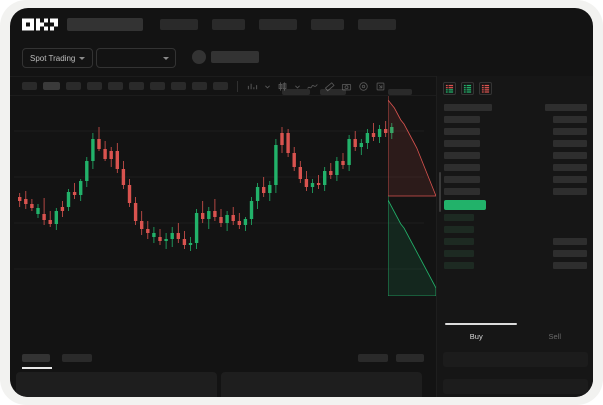 The width and height of the screenshot is (603, 405). What do you see at coordinates (282, 86) in the screenshot?
I see `chart-type-icon` at bounding box center [282, 86].